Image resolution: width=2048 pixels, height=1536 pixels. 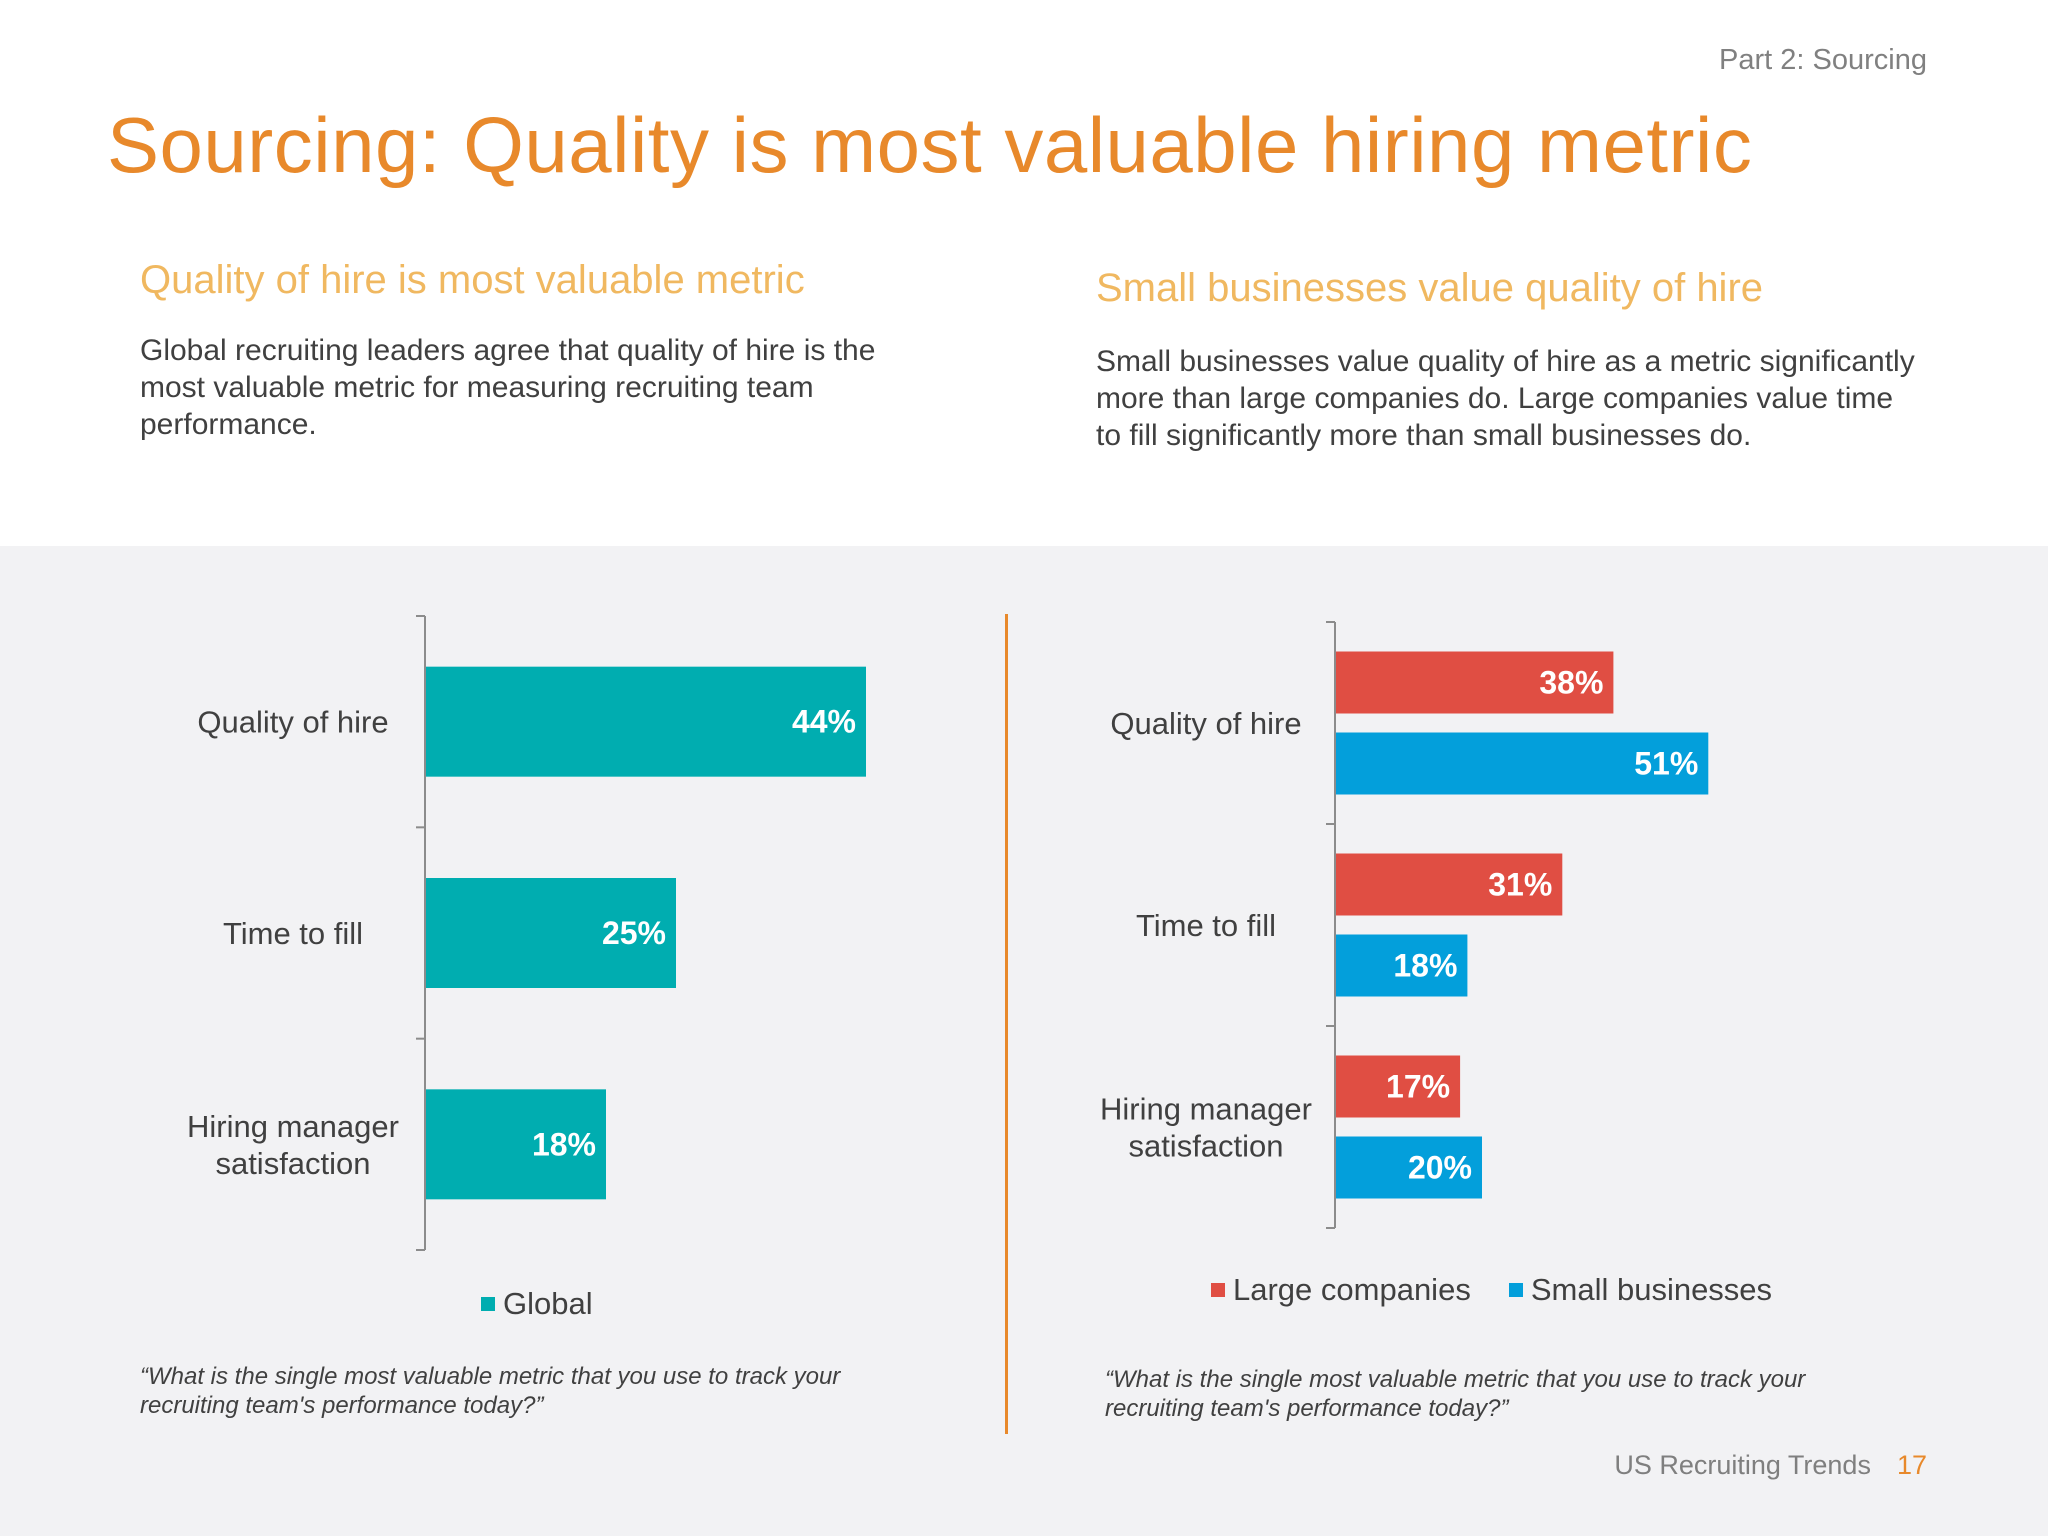 What do you see at coordinates (634, 933) in the screenshot?
I see `value-label-global-time-to-fill: 25%` at bounding box center [634, 933].